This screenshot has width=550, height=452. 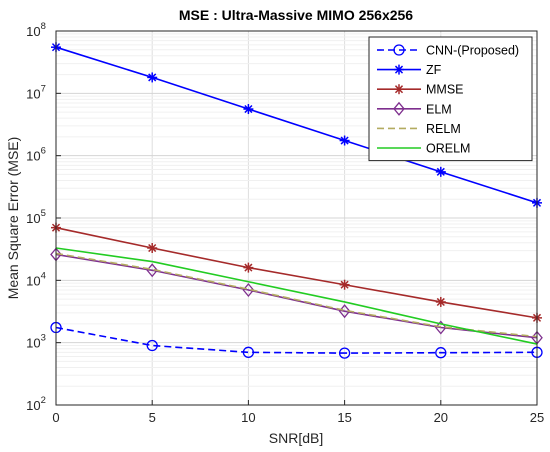 What do you see at coordinates (409, 70) in the screenshot?
I see `legend-entry: ZF` at bounding box center [409, 70].